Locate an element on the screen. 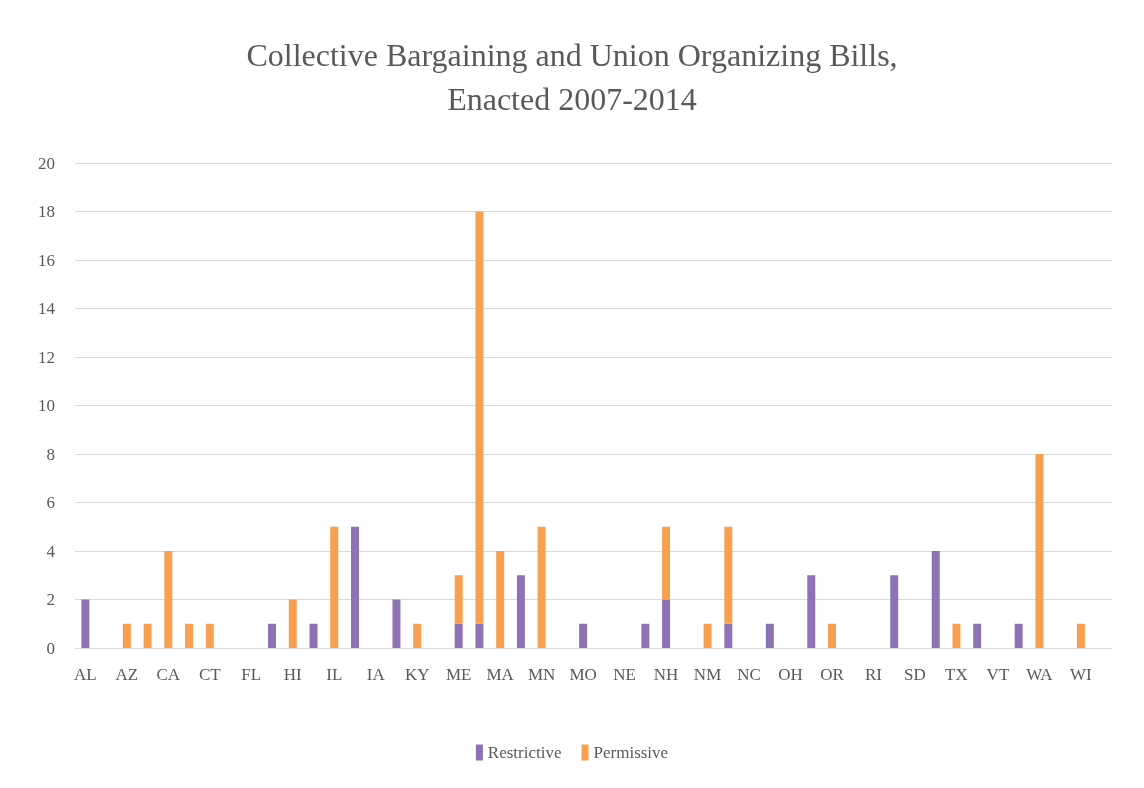  y-tick-label: 10 is located at coordinates (46, 405).